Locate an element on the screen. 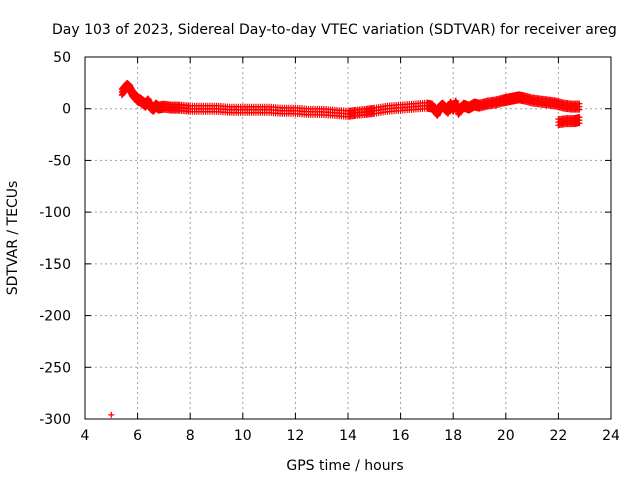 Image resolution: width=640 pixels, height=480 pixels. x-tick-label: 8 is located at coordinates (190, 436).